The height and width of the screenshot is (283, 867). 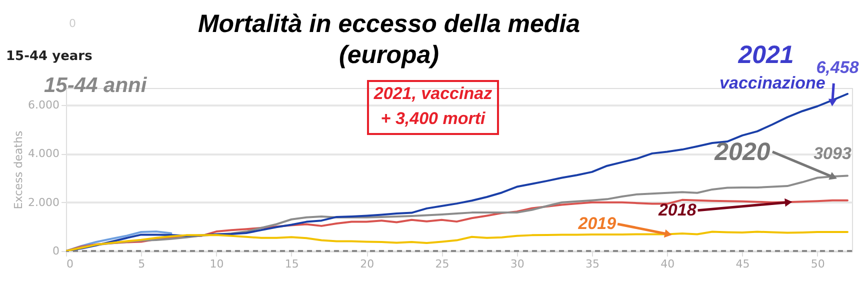 I want to click on annotation: 2020, so click(x=742, y=152).